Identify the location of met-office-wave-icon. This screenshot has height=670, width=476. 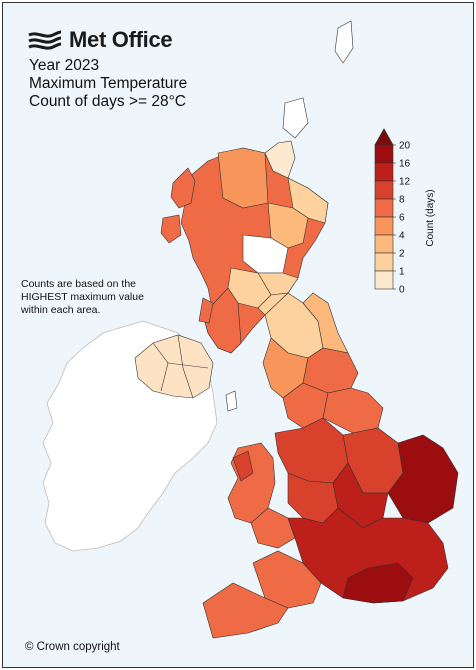
(45, 40).